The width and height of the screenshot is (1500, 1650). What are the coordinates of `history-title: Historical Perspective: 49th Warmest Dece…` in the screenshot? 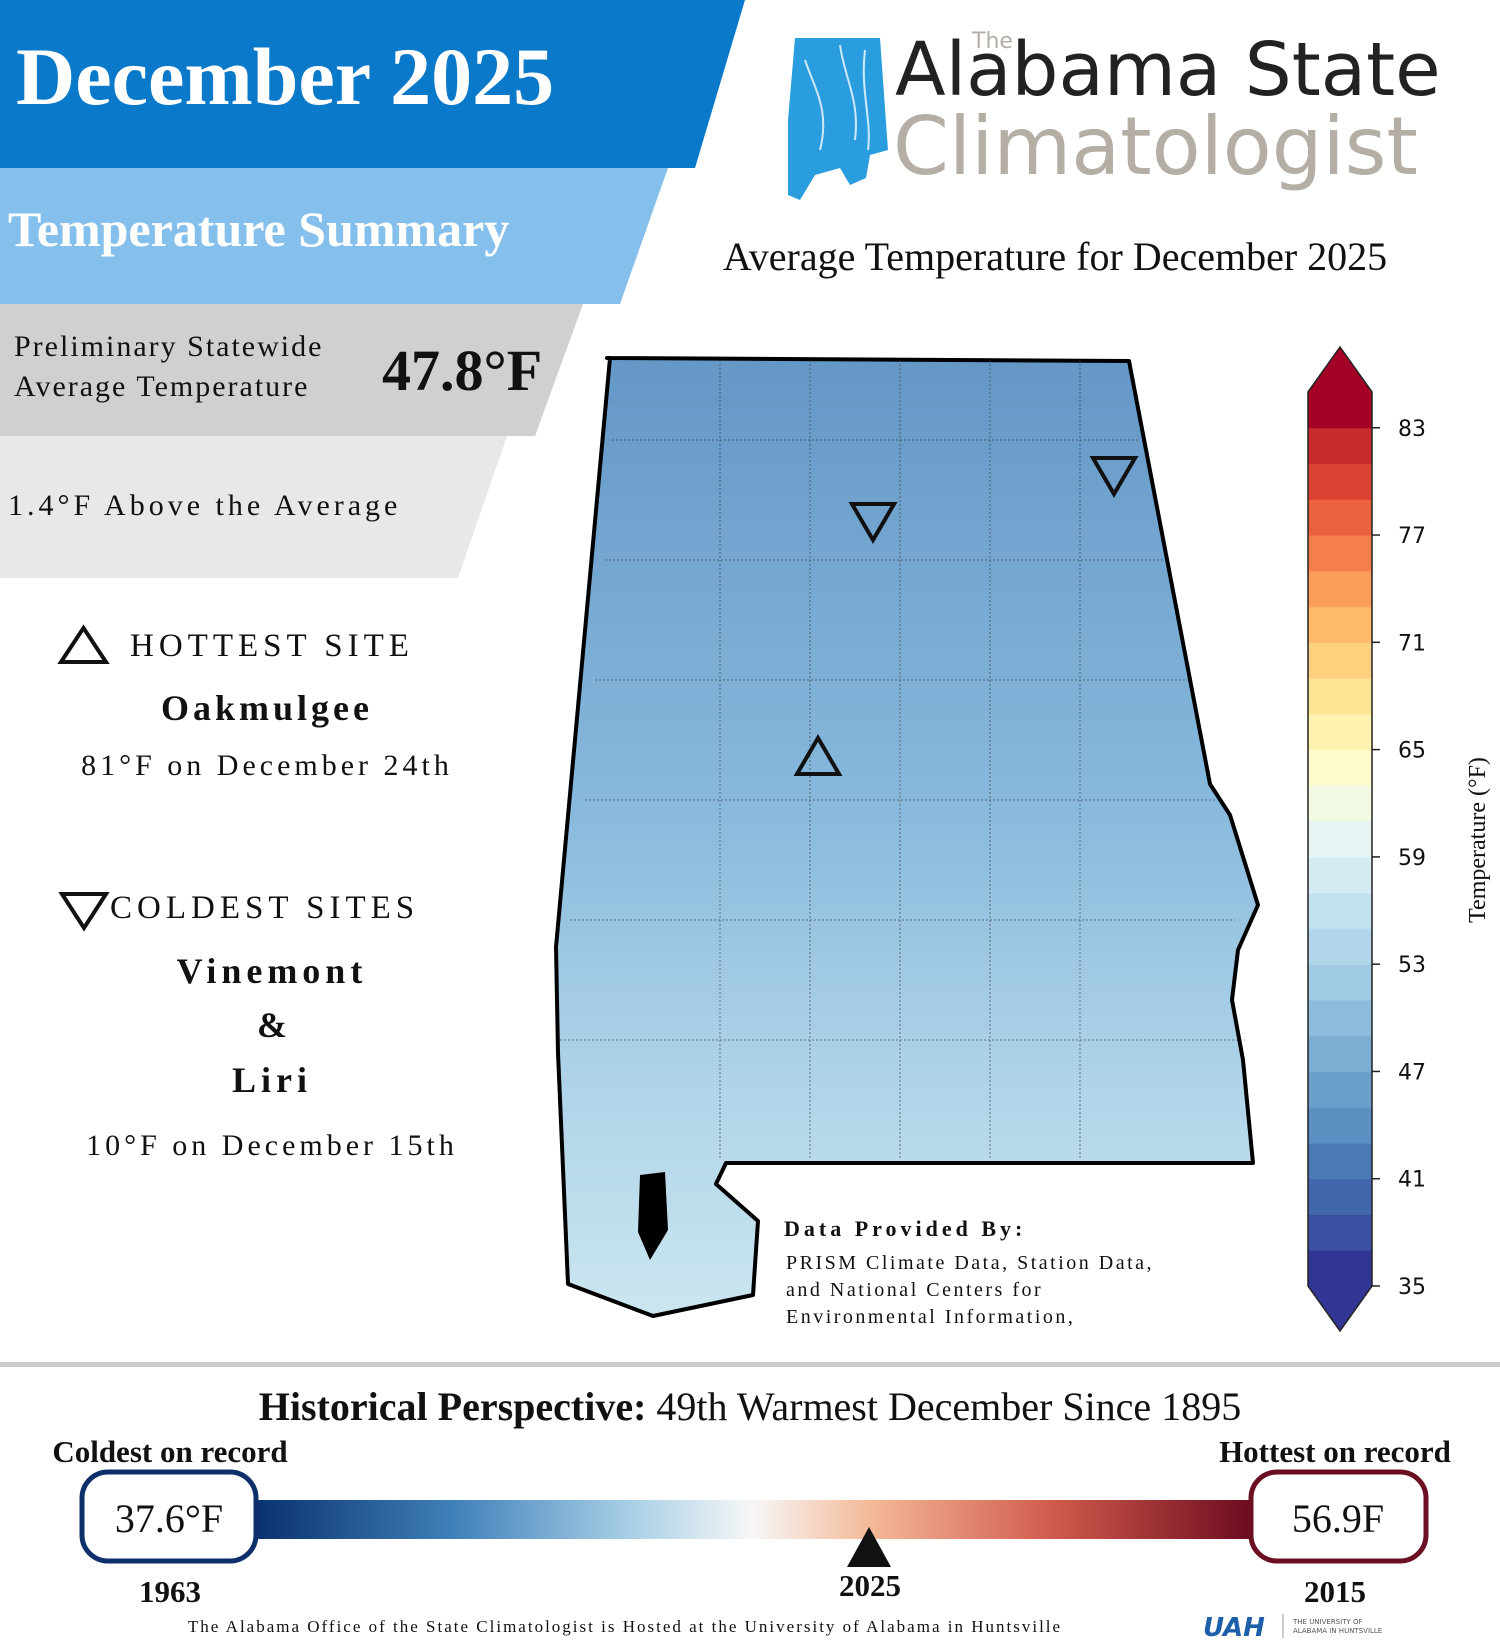 It's located at (750, 1406).